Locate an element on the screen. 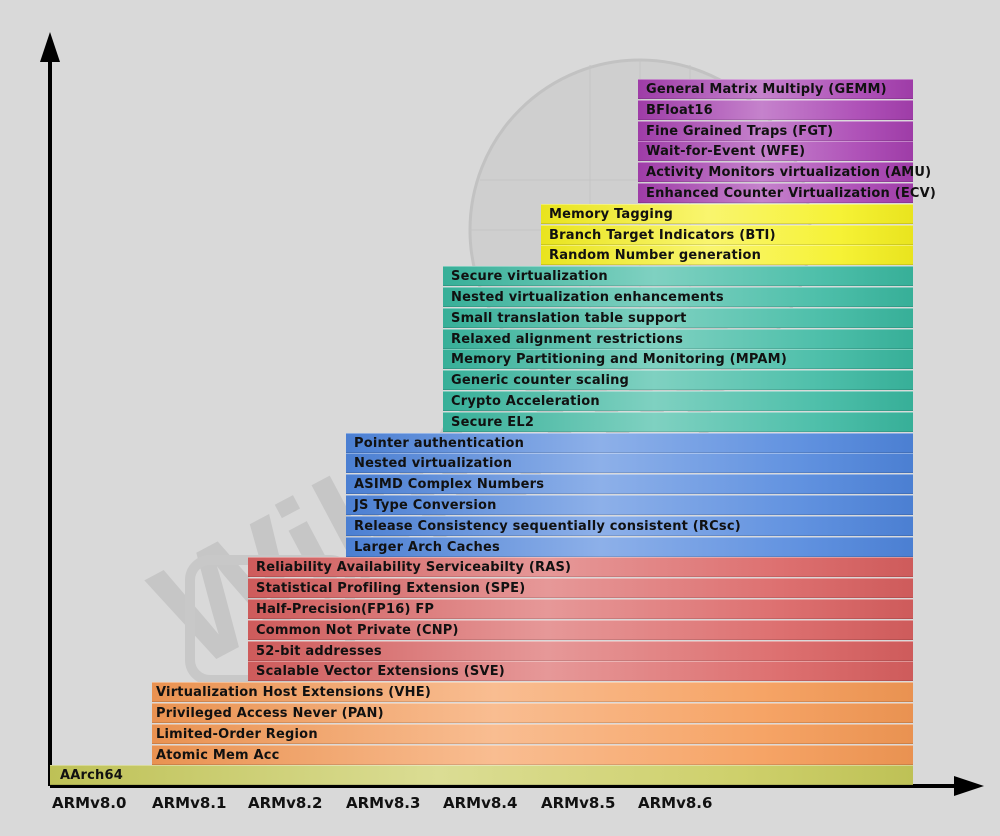  feature-label: JS Type Conversion is located at coordinates (425, 505).